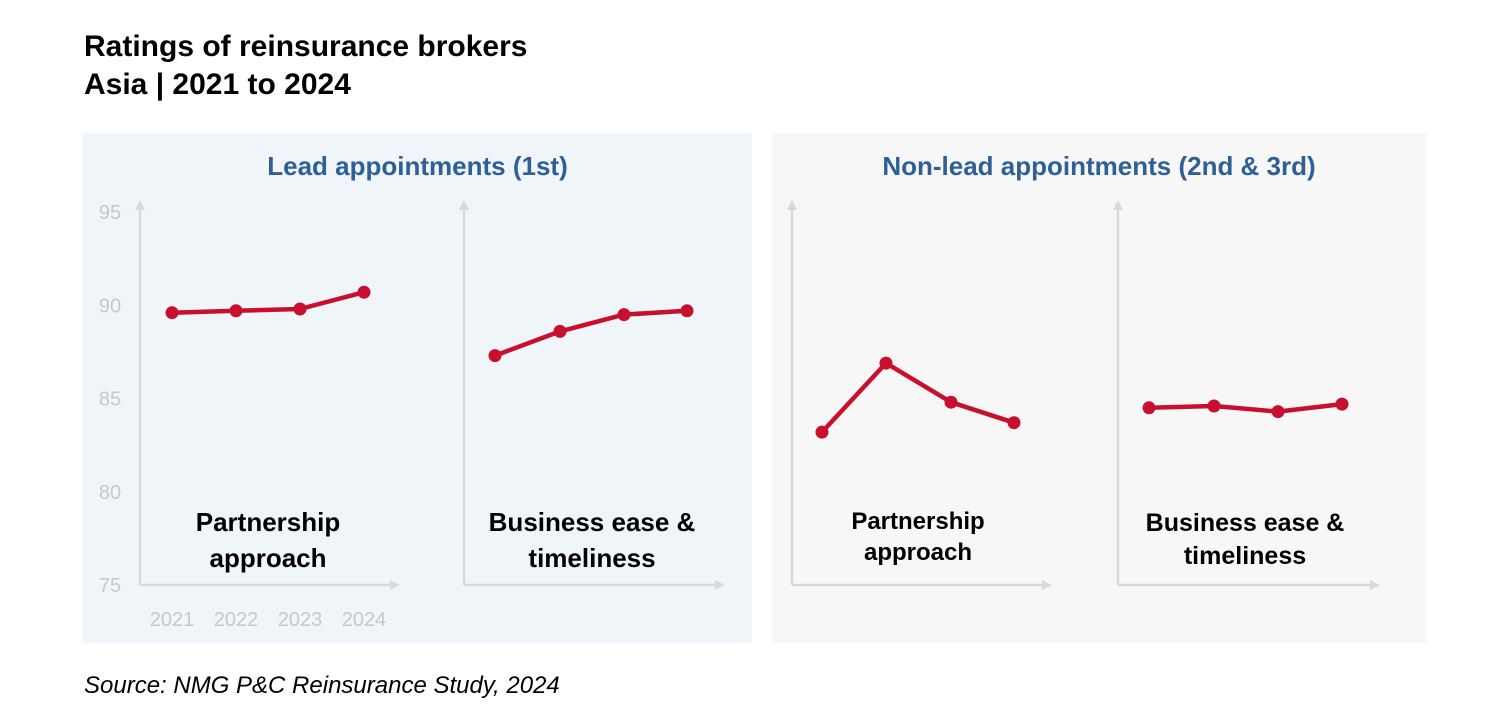 This screenshot has height=725, width=1500. Describe the element at coordinates (417, 166) in the screenshot. I see `panel-title-lead: Lead appointments (1st)` at that location.